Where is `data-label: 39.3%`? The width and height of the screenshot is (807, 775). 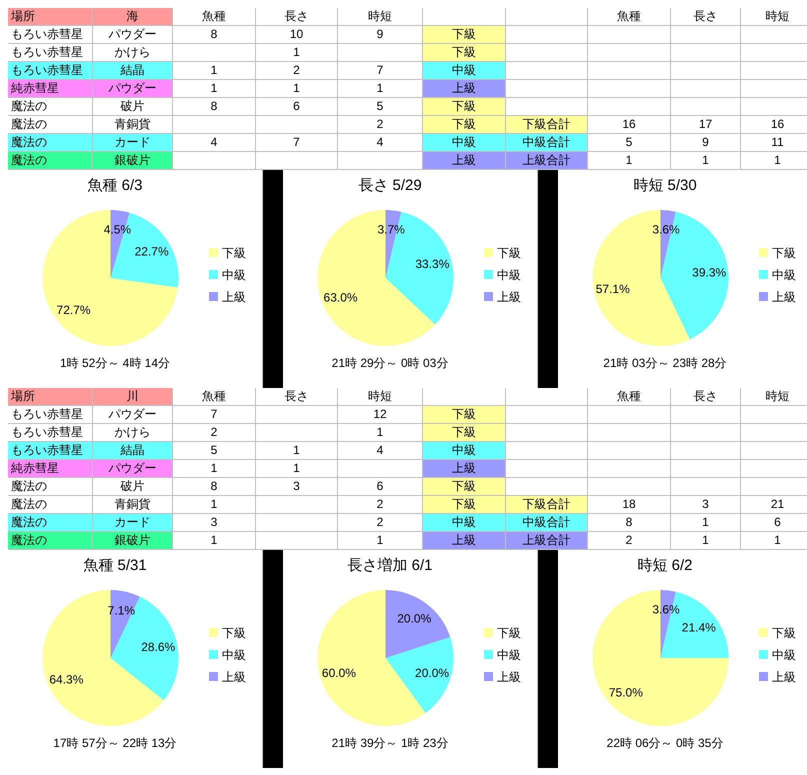 data-label: 39.3% is located at coordinates (709, 273).